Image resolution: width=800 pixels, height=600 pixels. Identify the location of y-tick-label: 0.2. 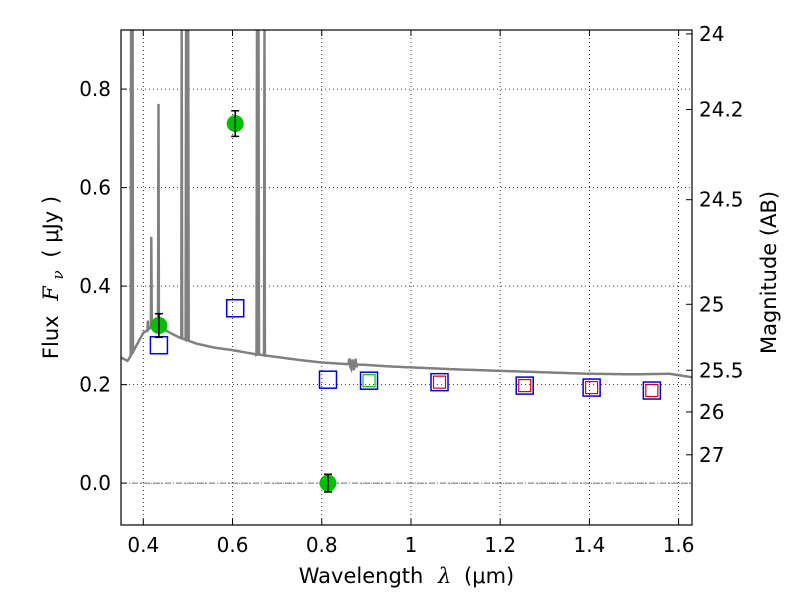
(95, 385).